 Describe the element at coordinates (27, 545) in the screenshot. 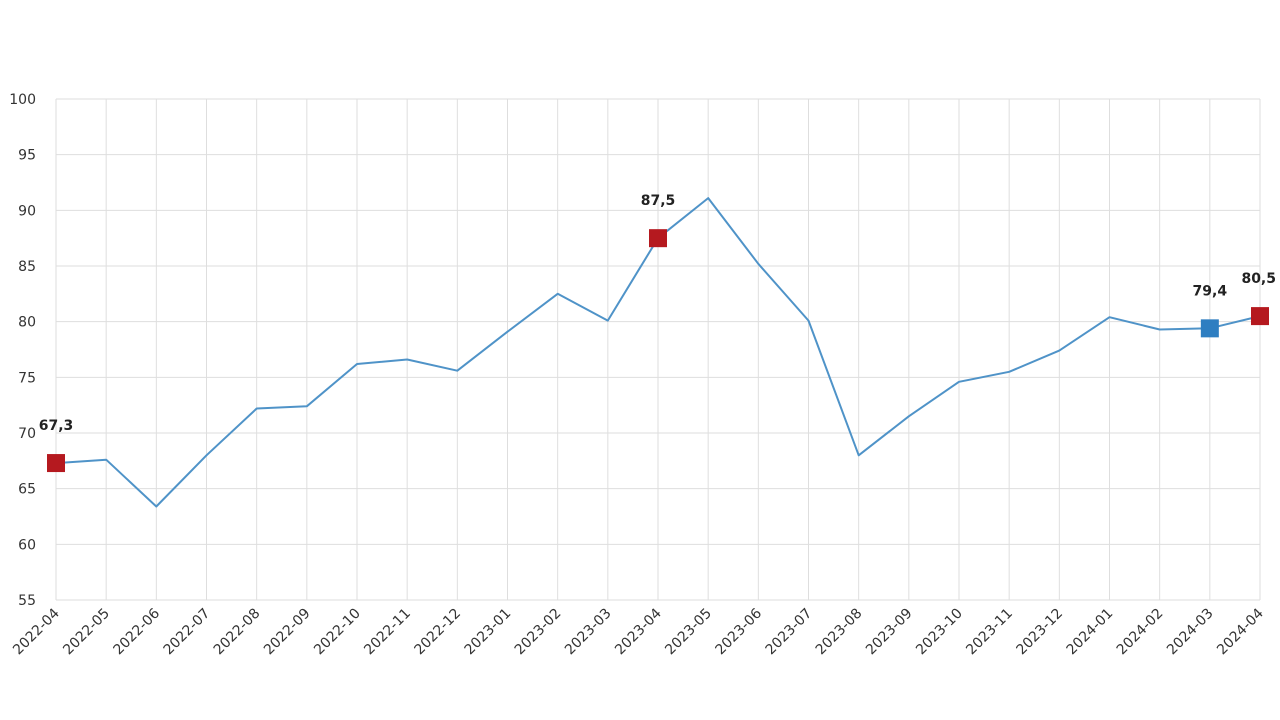

I see `y-tick-label: 60` at that location.